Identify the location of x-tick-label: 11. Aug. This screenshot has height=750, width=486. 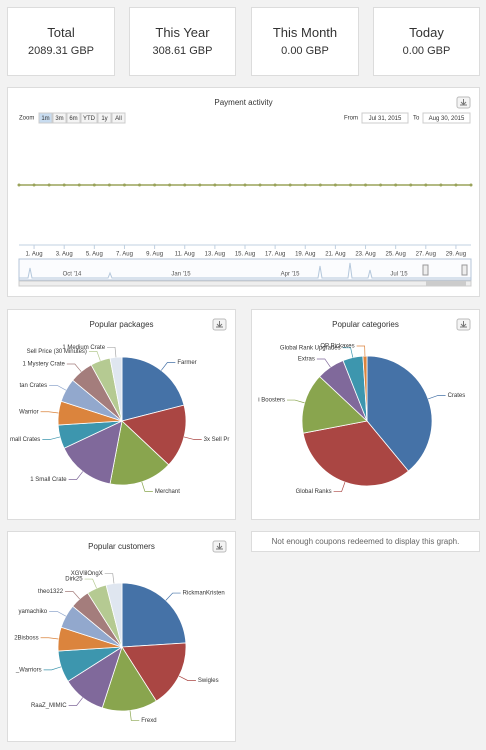
(185, 255).